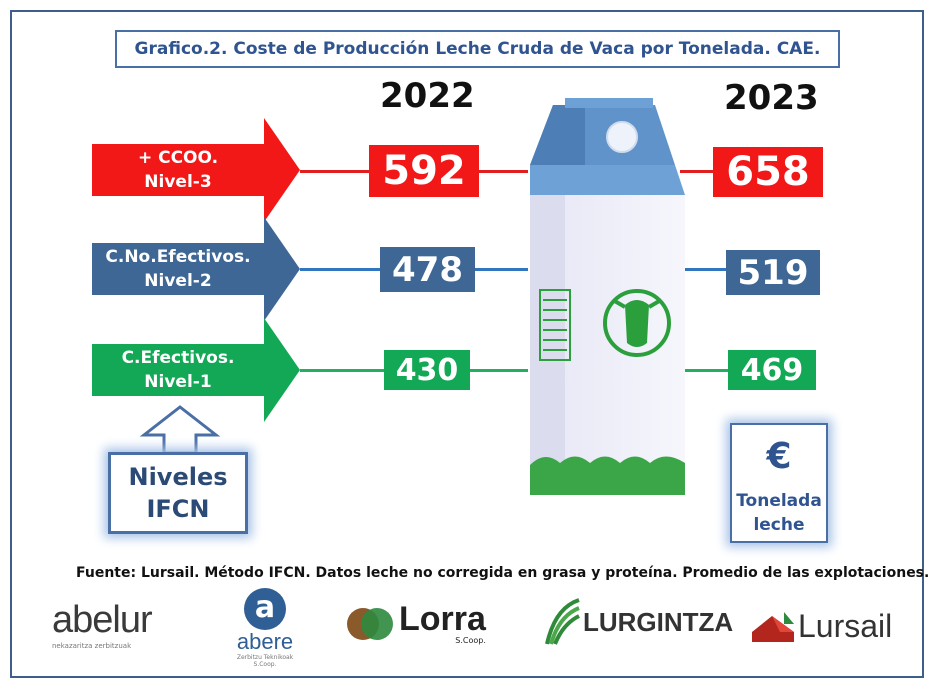 The image size is (936, 688). I want to click on euro-icon: €, so click(779, 456).